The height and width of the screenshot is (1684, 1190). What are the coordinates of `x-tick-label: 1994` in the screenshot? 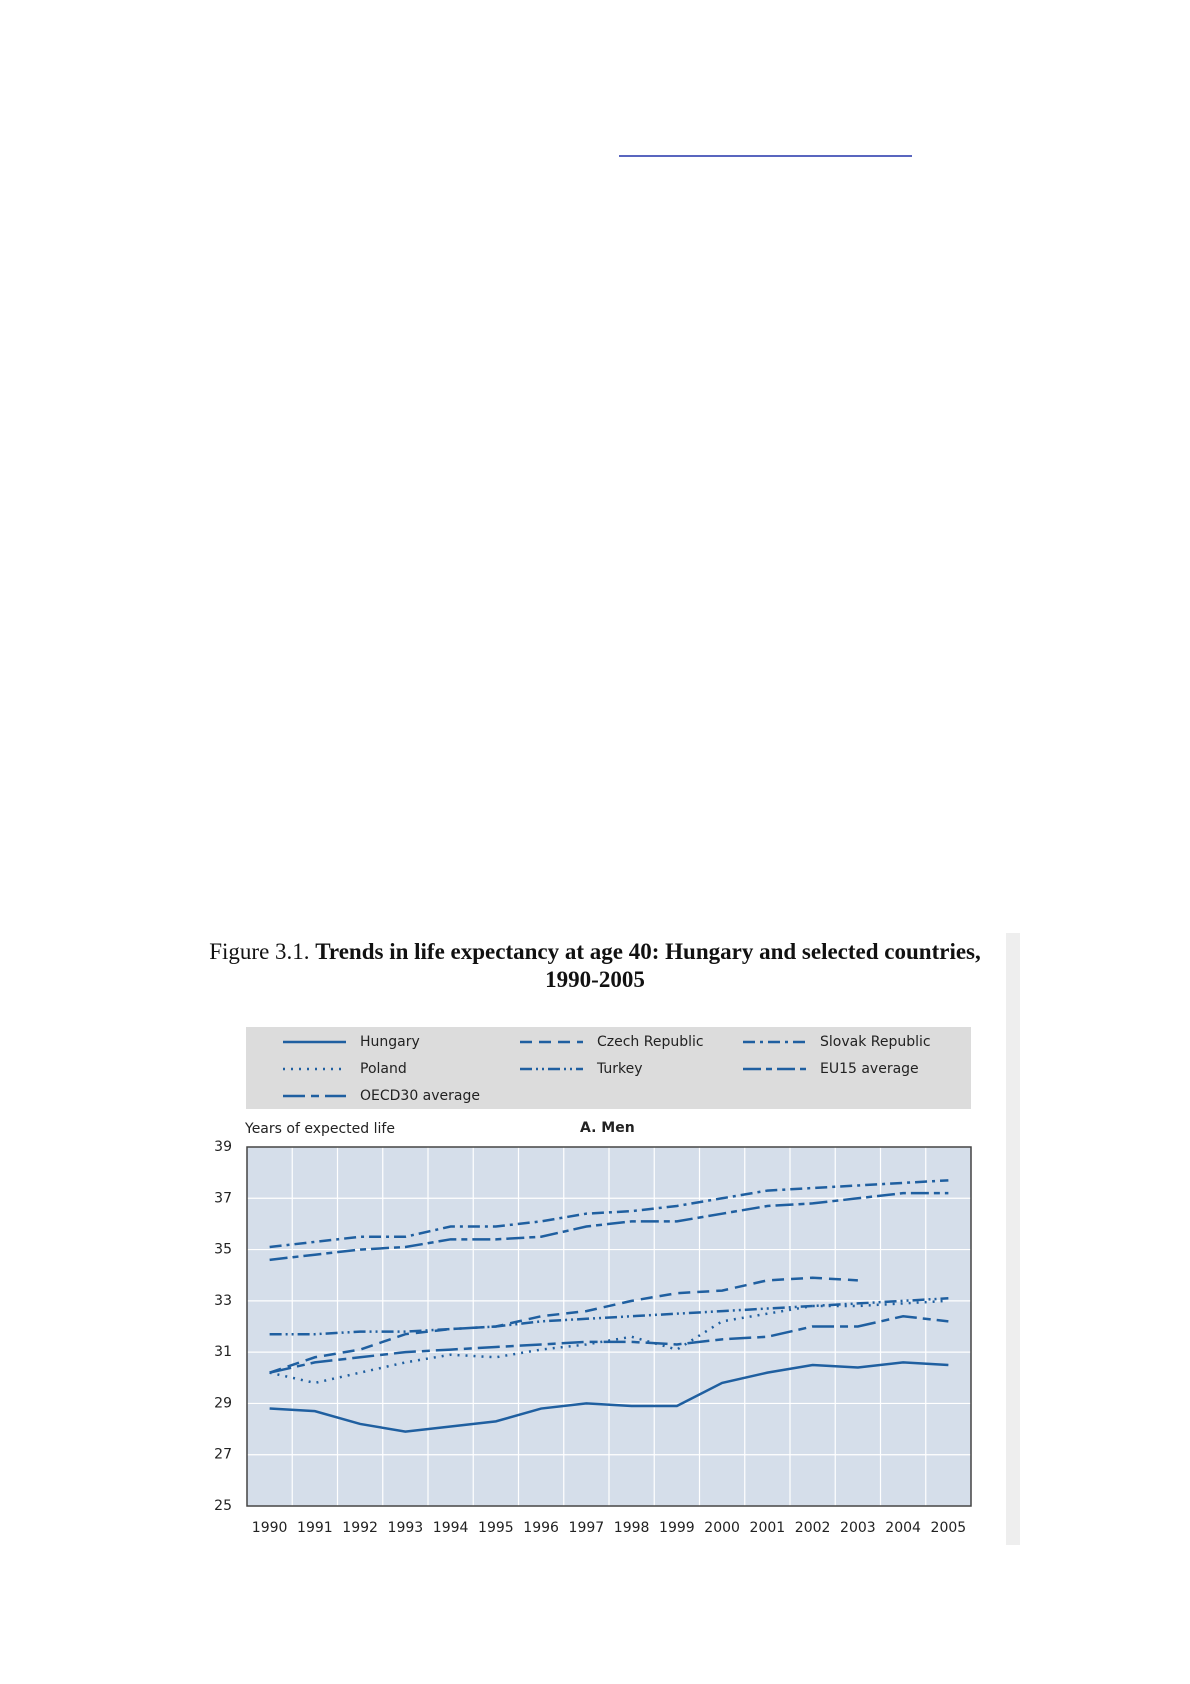 It's located at (451, 1528).